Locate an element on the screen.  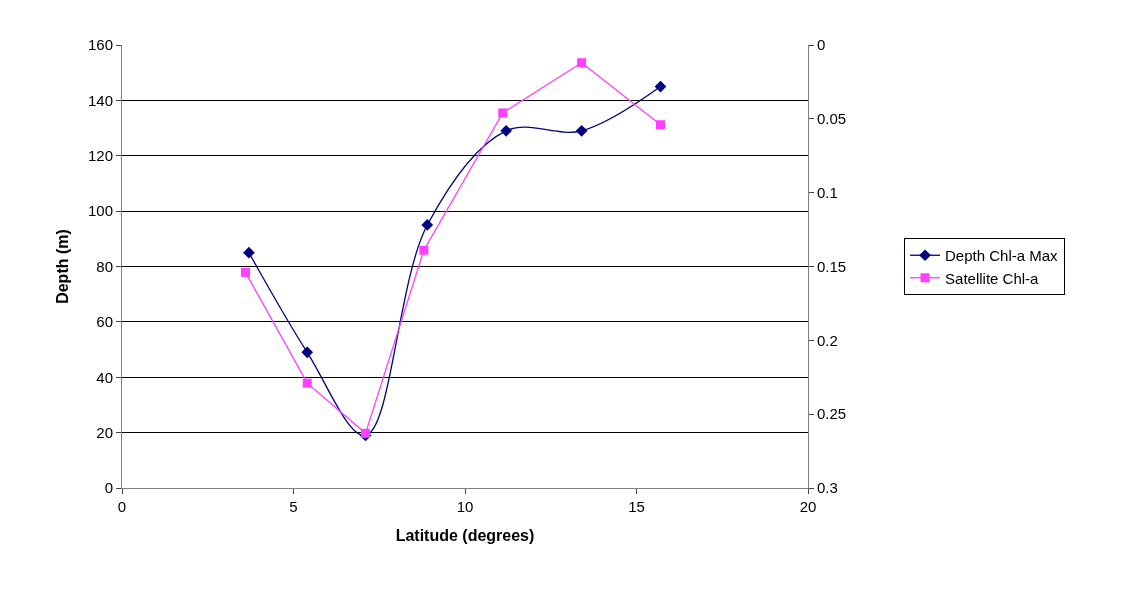
legend-label: Satellite Chl-a is located at coordinates (992, 278).